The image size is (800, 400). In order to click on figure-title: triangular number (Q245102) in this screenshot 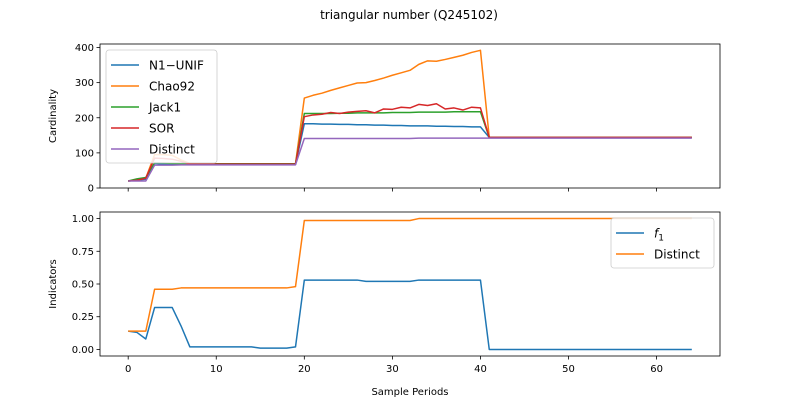, I will do `click(409, 15)`.